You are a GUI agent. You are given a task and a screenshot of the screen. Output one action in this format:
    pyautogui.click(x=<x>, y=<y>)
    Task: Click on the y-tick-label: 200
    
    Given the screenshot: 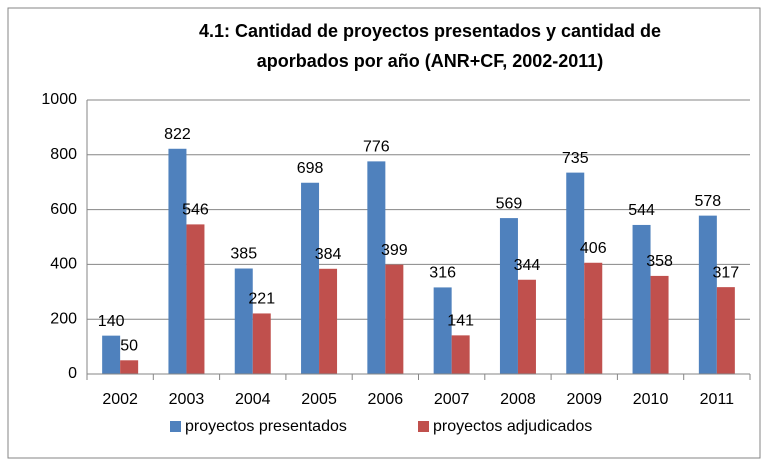 What is the action you would take?
    pyautogui.click(x=63, y=318)
    